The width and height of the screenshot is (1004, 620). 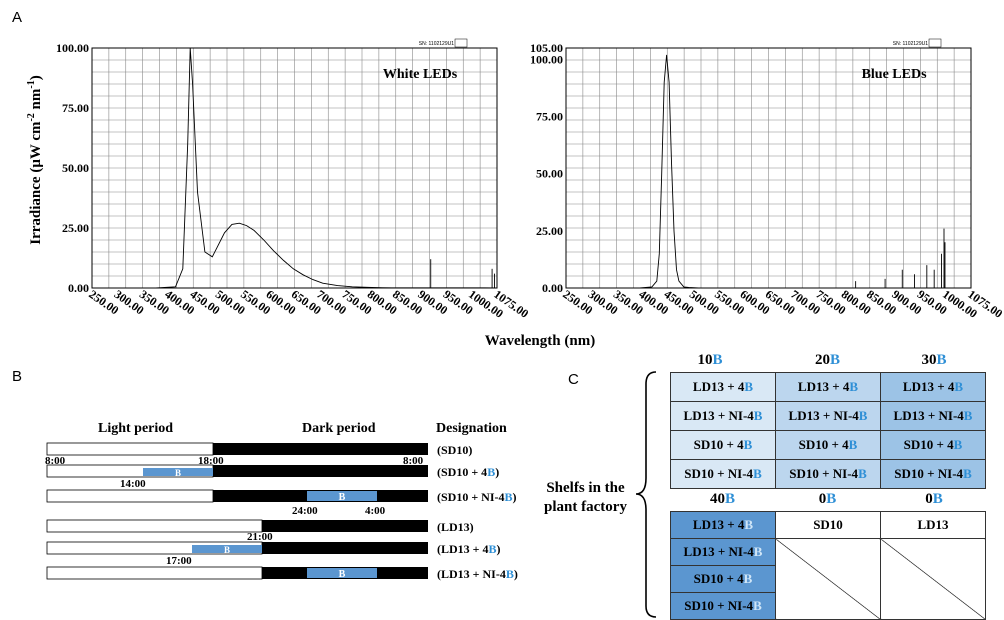 What do you see at coordinates (211, 461) in the screenshot?
I see `time-label: 18:00` at bounding box center [211, 461].